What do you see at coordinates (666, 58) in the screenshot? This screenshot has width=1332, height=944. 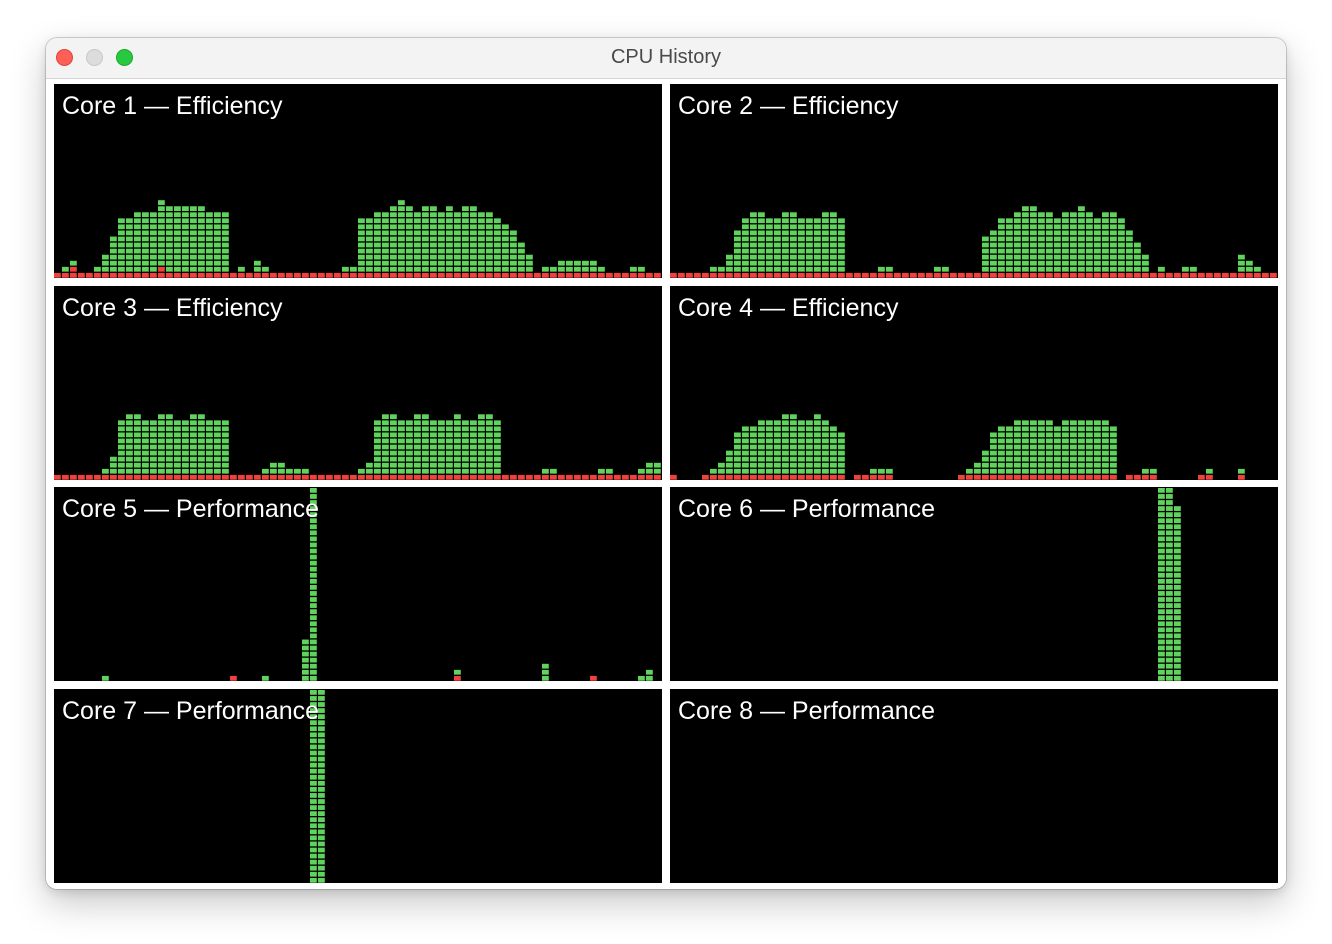 I see `title-bar: CPU History` at bounding box center [666, 58].